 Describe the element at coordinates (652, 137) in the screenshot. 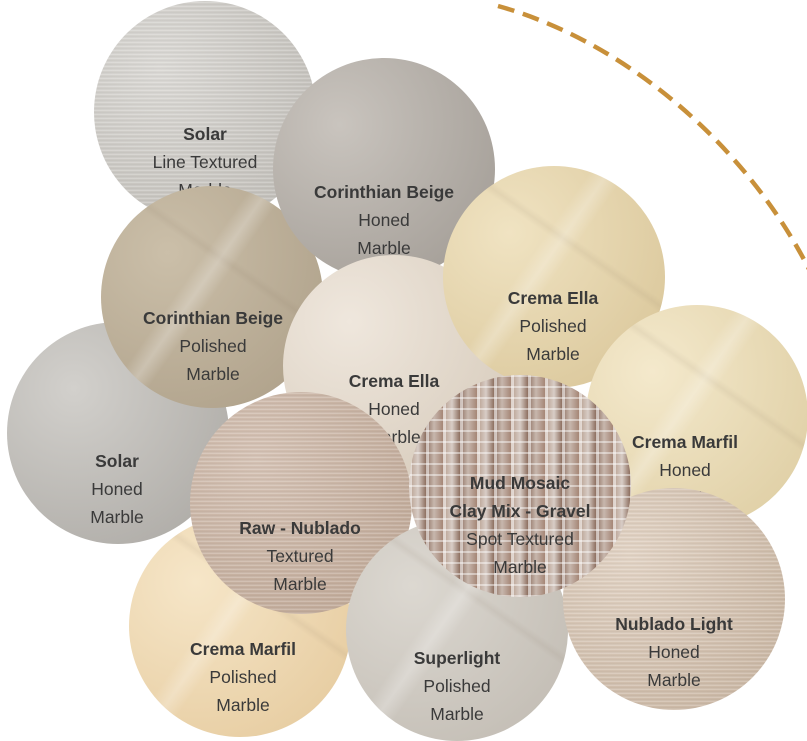

I see `dashed-arc-path` at that location.